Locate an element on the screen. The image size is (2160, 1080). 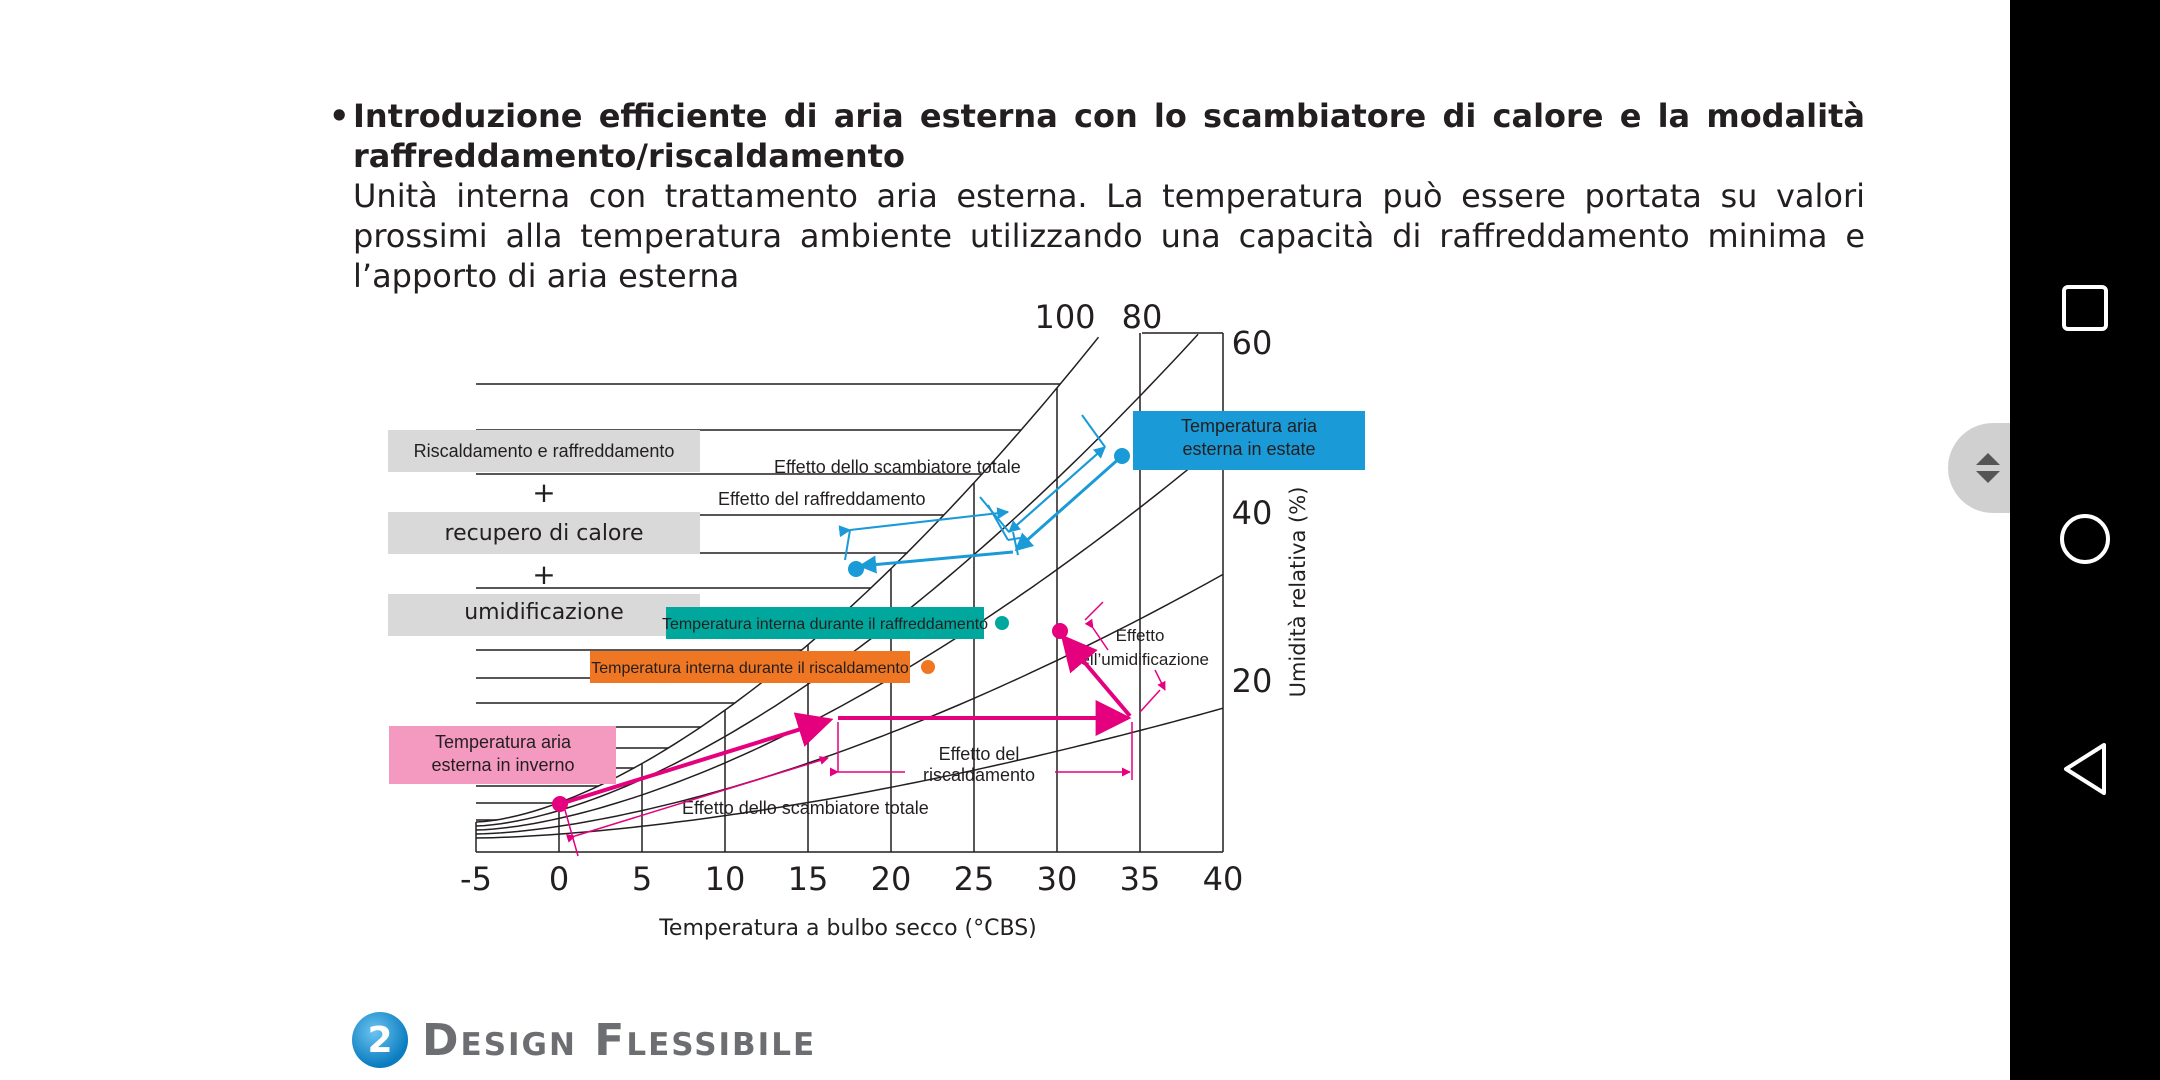
summer-indoor-point is located at coordinates (856, 569).